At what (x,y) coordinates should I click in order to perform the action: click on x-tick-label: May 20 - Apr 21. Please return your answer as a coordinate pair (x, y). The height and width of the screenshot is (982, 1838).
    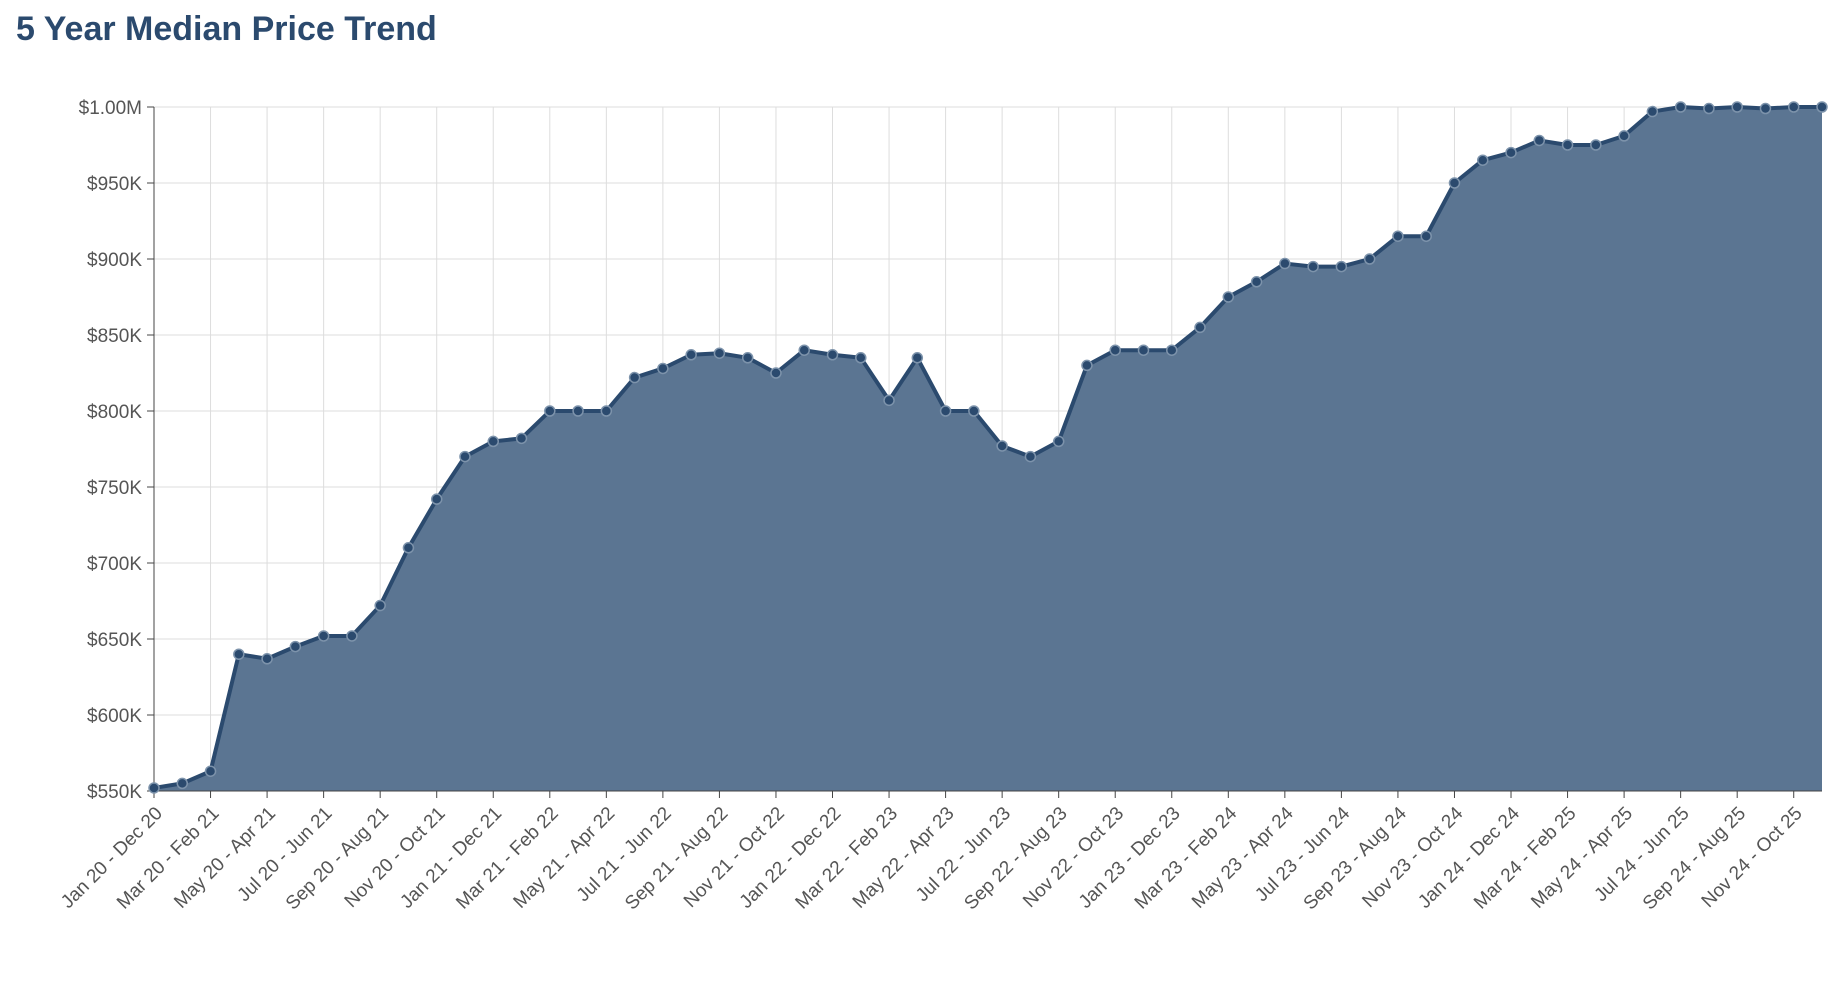
    Looking at the image, I should click on (225, 858).